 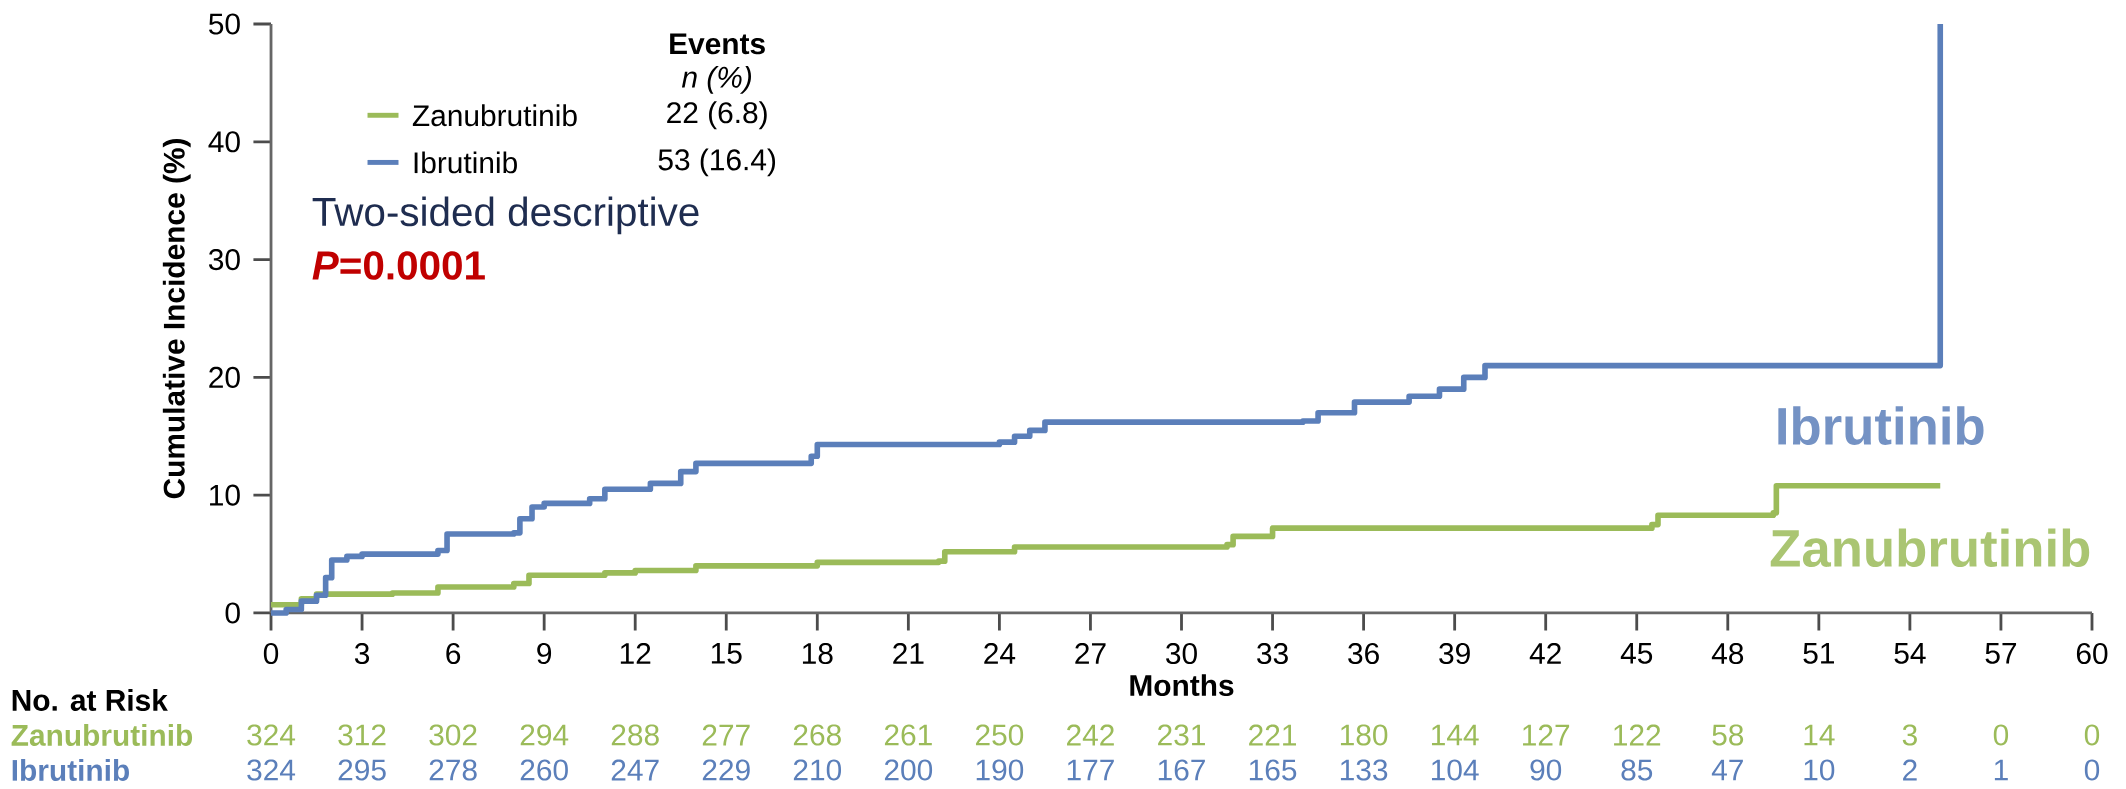 What do you see at coordinates (362, 654) in the screenshot?
I see `x-tick-label: 3` at bounding box center [362, 654].